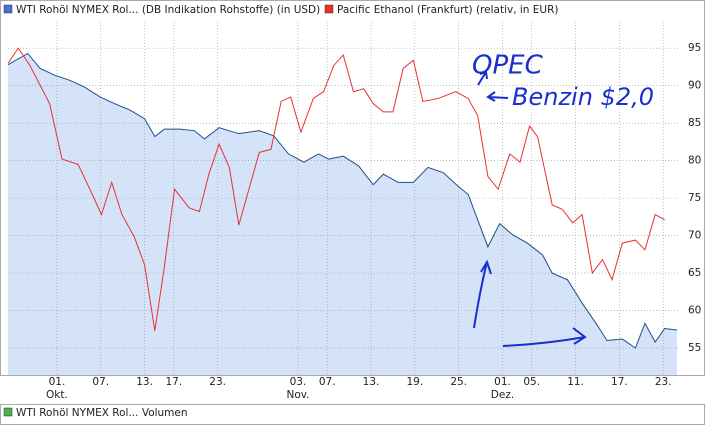  What do you see at coordinates (352, 414) in the screenshot?
I see `volume-frame` at bounding box center [352, 414].